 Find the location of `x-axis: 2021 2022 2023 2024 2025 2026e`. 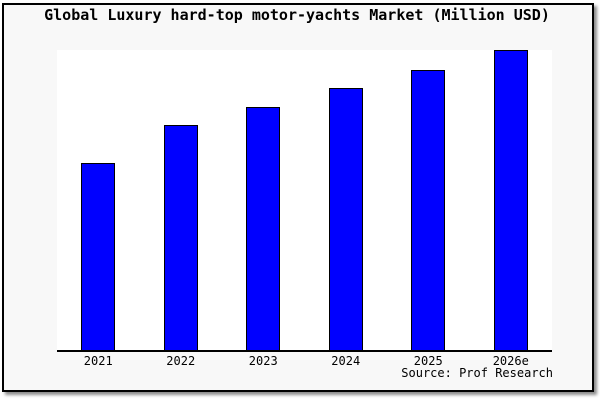

x-axis: 2021 2022 2023 2024 2025 2026e is located at coordinates (304, 362).